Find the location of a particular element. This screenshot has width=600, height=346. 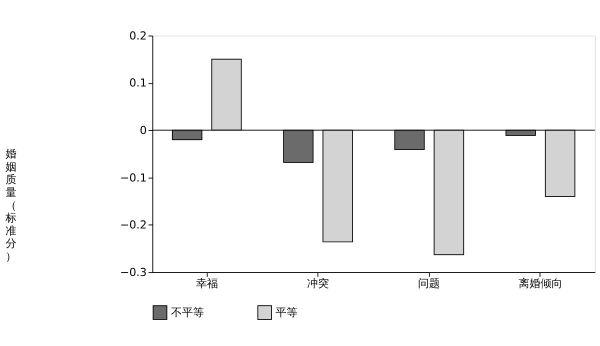

x-tick-label: 幸福 is located at coordinates (207, 283).